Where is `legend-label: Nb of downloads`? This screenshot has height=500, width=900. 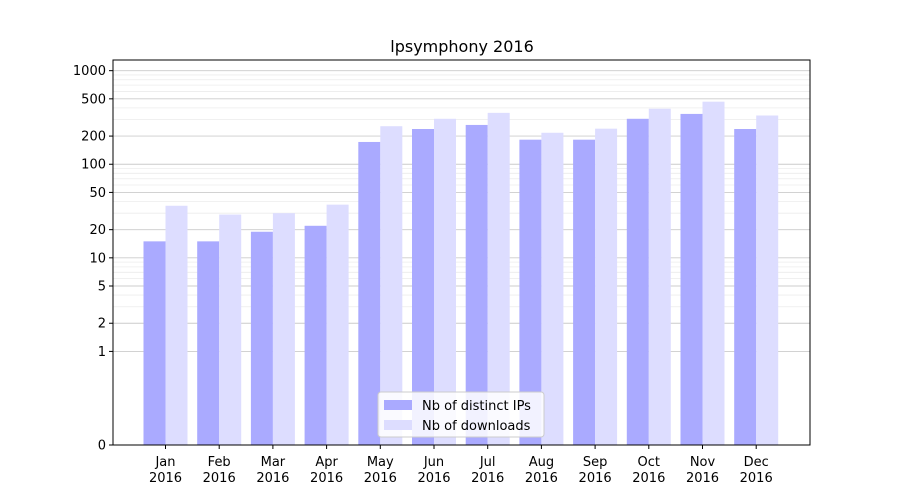
legend-label: Nb of downloads is located at coordinates (476, 426).